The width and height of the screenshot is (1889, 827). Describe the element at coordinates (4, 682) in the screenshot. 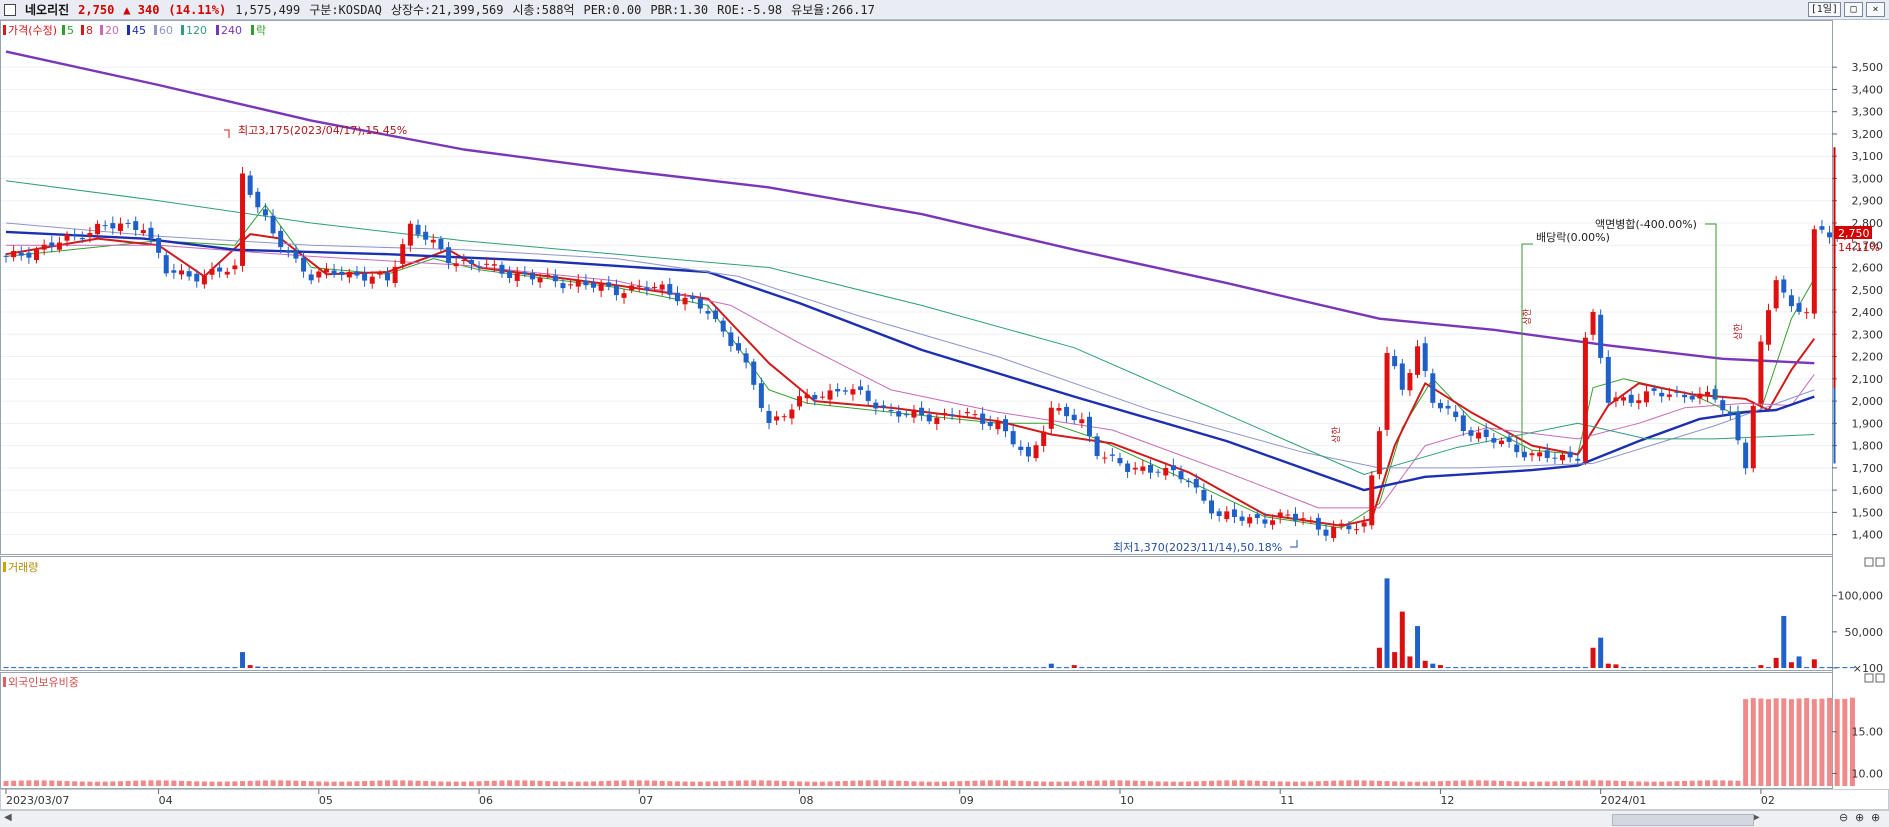

I see `foreign-legend-marker` at that location.